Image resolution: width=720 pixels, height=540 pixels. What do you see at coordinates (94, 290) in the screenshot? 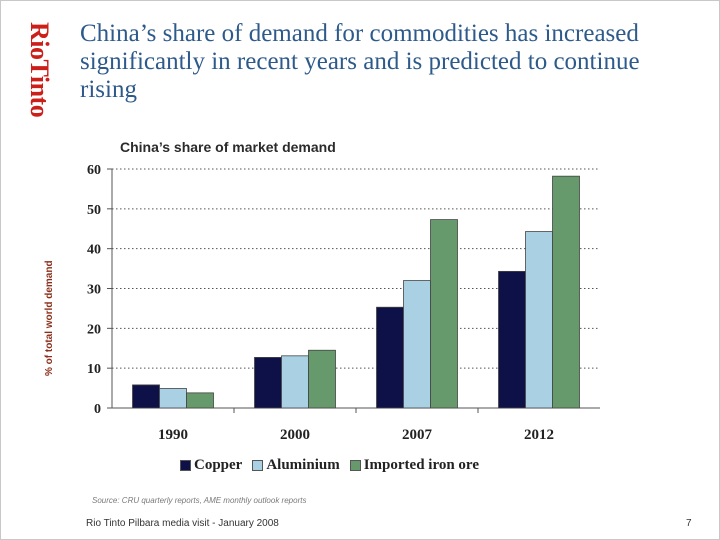
I see `y-tick-label: 30` at bounding box center [94, 290].